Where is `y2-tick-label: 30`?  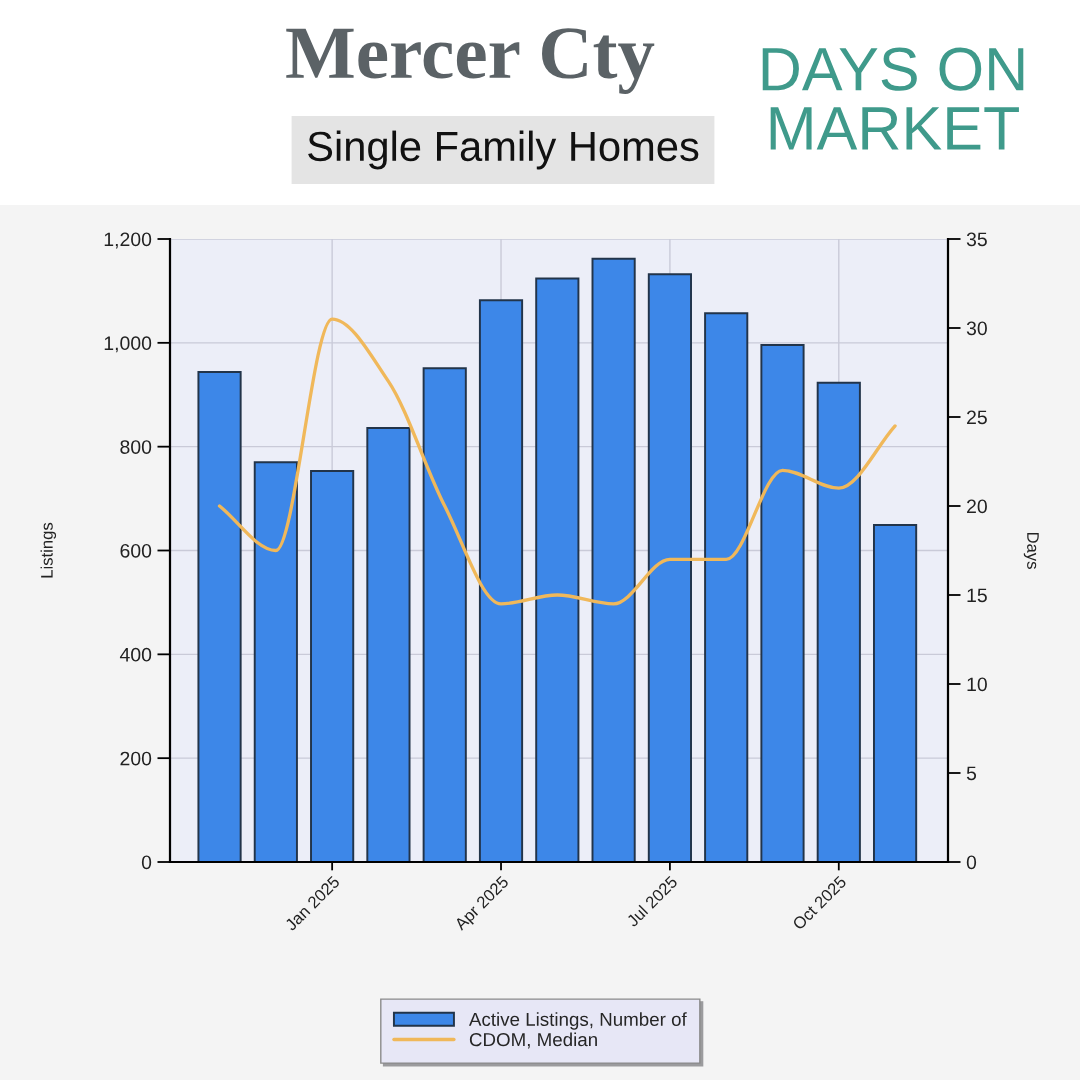
y2-tick-label: 30 is located at coordinates (976, 328).